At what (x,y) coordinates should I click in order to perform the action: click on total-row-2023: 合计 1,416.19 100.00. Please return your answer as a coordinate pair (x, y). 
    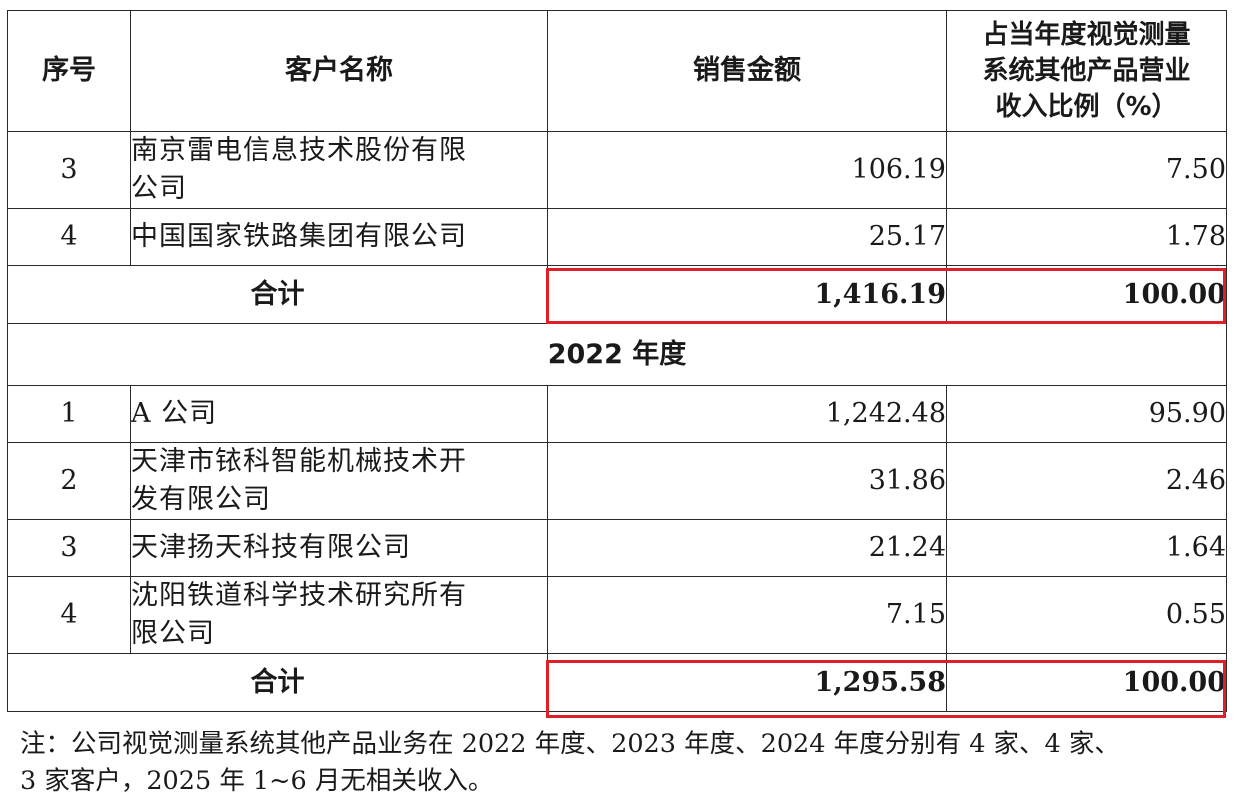
    Looking at the image, I should click on (617, 294).